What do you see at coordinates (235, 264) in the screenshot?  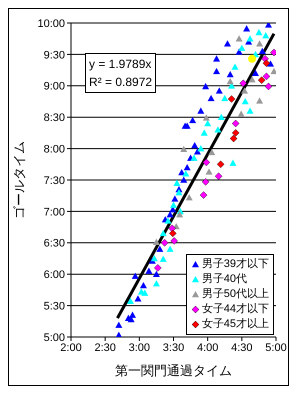 I see `legend-label: 男子39才以下` at bounding box center [235, 264].